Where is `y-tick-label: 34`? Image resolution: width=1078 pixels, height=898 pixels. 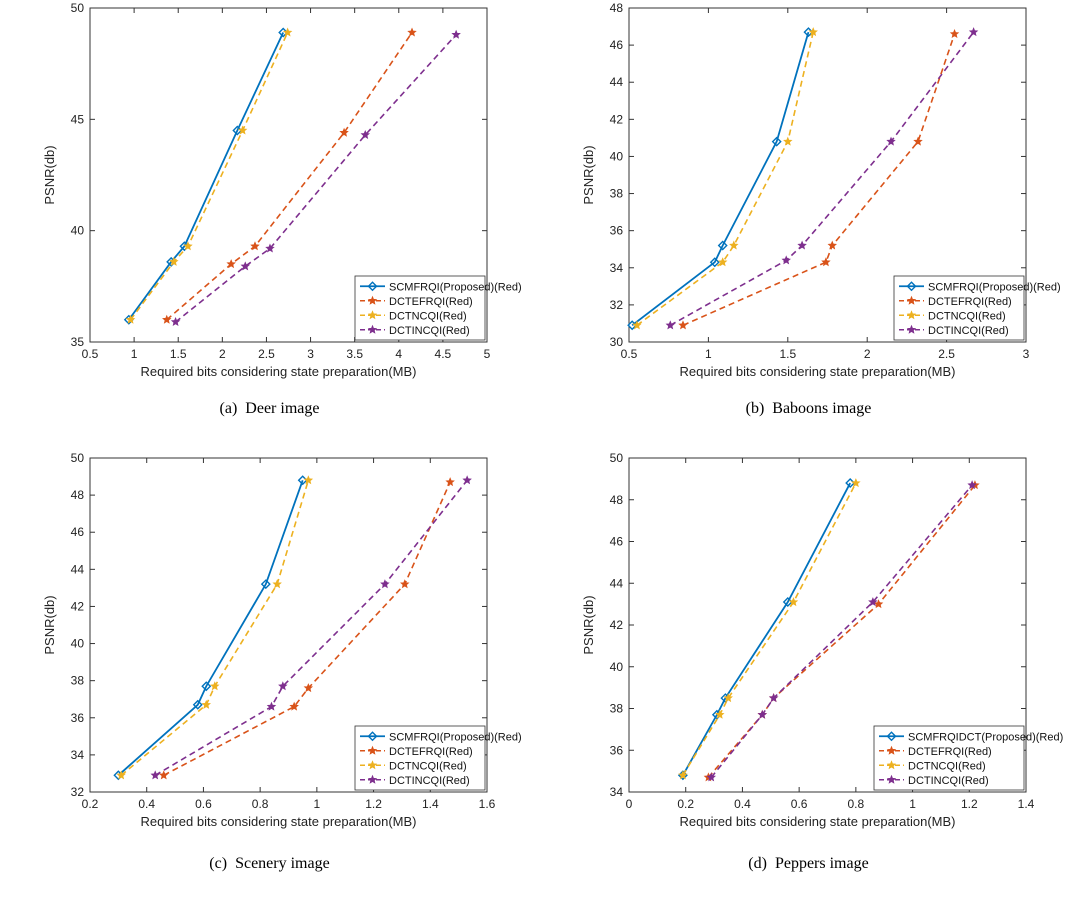
y-tick-label: 34 is located at coordinates (617, 268).